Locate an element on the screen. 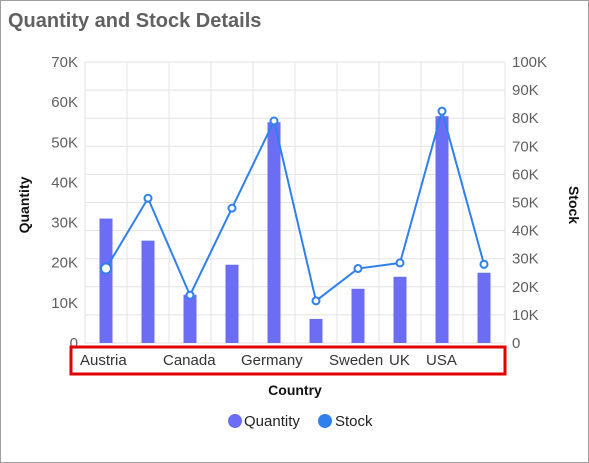 The image size is (589, 463). x-category-label: Austria is located at coordinates (103, 360).